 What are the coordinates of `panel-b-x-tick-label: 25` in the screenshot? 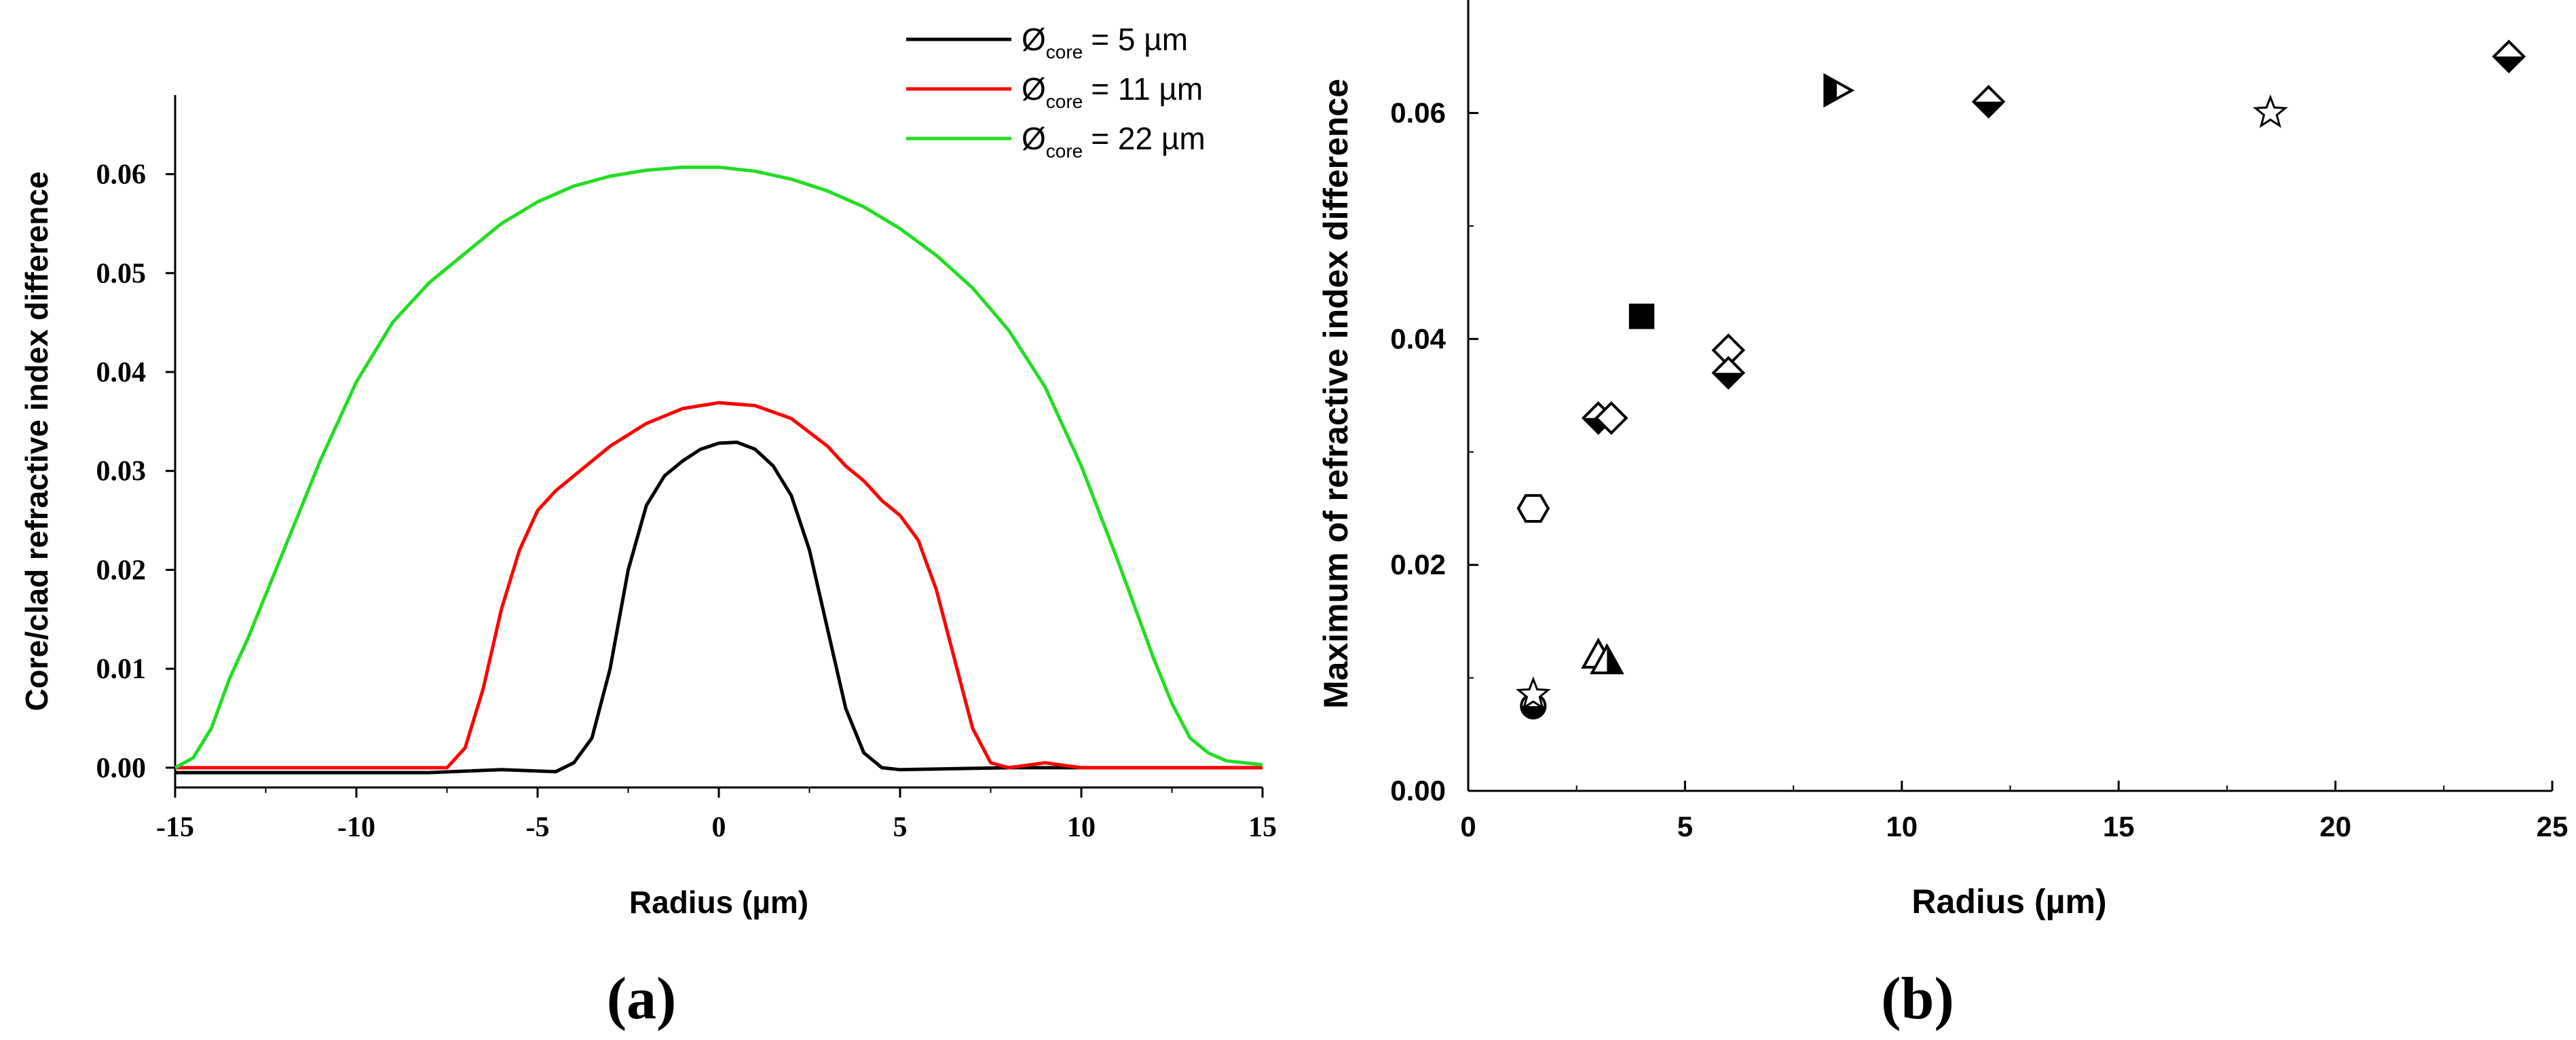 It's located at (2553, 826).